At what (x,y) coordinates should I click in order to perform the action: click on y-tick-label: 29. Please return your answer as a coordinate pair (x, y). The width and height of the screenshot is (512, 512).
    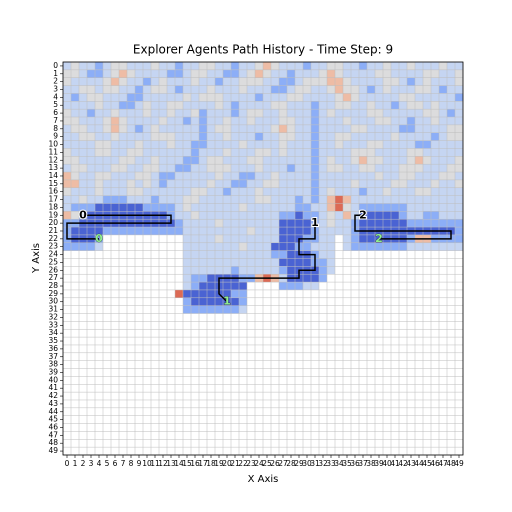
    Looking at the image, I should click on (53, 293).